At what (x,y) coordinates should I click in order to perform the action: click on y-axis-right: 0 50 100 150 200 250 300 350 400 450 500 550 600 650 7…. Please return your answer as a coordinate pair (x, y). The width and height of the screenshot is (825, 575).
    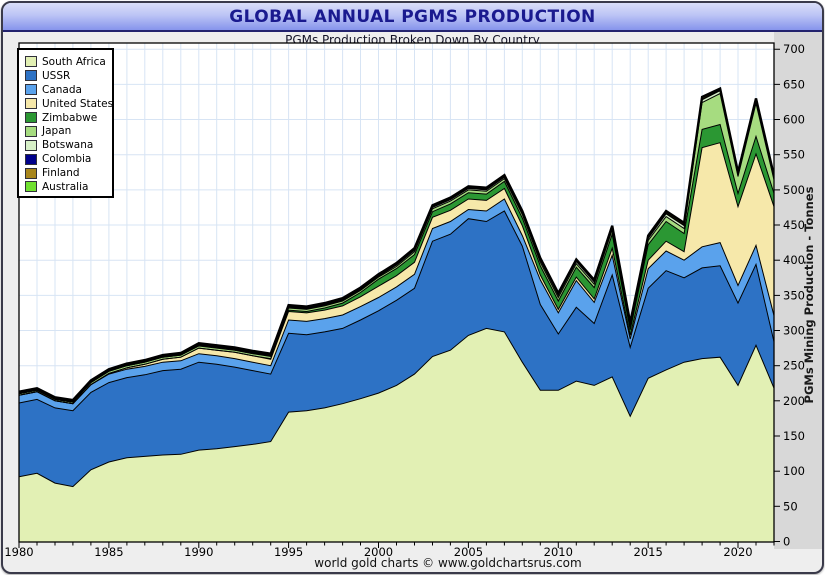
    Looking at the image, I should click on (795, 295).